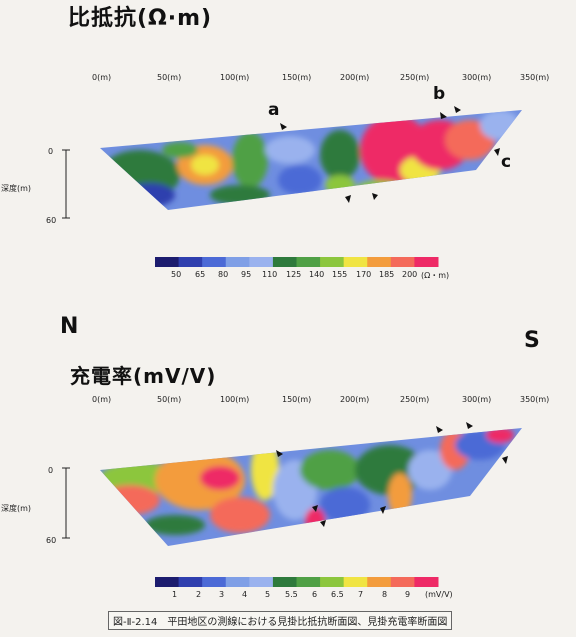  What do you see at coordinates (51, 220) in the screenshot?
I see `res-depth-tick-60: 60` at bounding box center [51, 220].